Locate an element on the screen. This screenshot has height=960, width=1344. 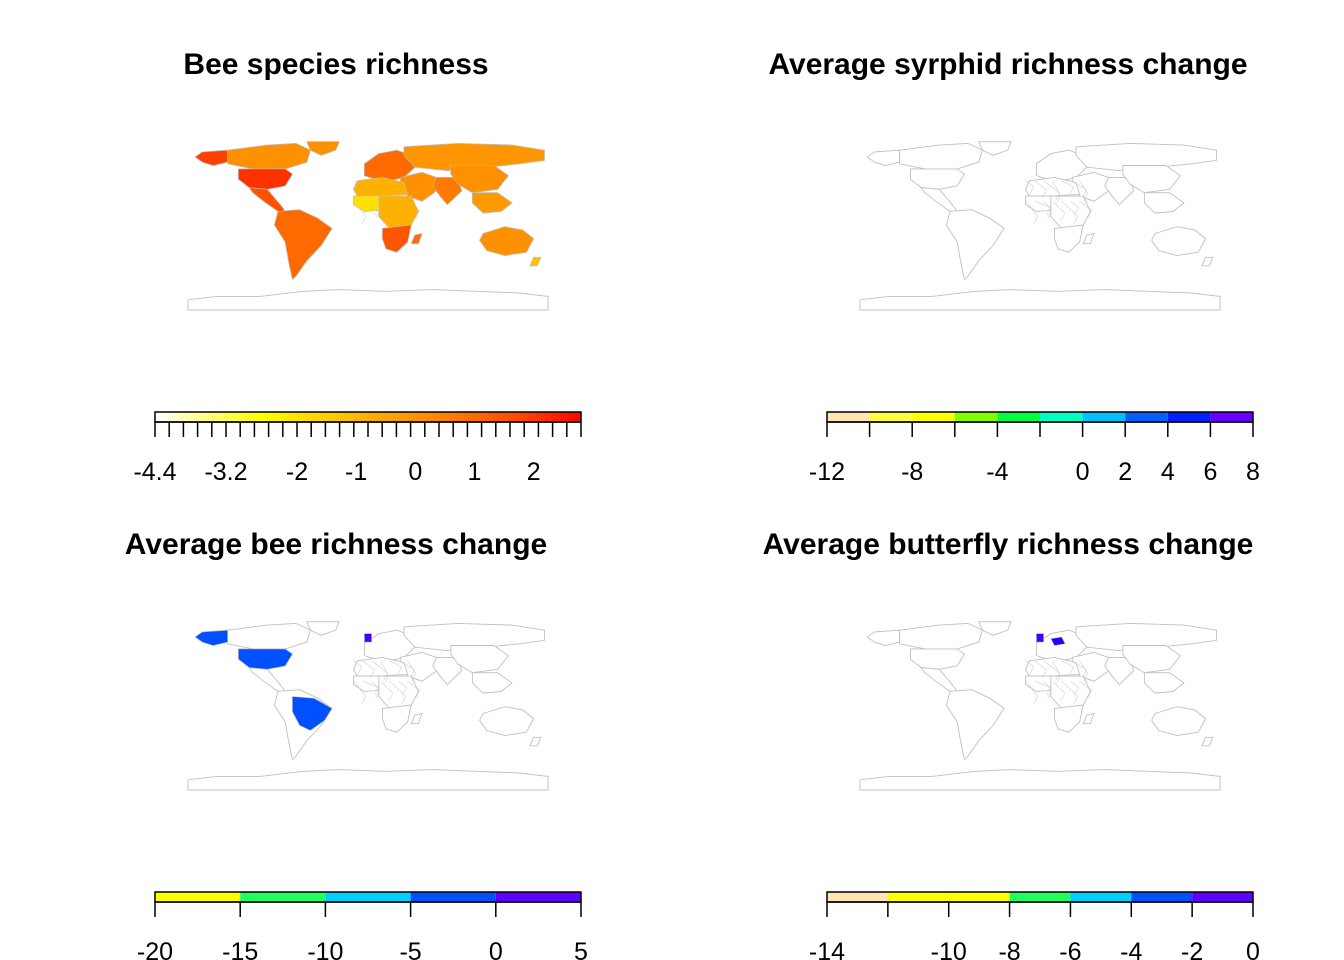
country-outline-southeast-asia is located at coordinates (1164, 683).